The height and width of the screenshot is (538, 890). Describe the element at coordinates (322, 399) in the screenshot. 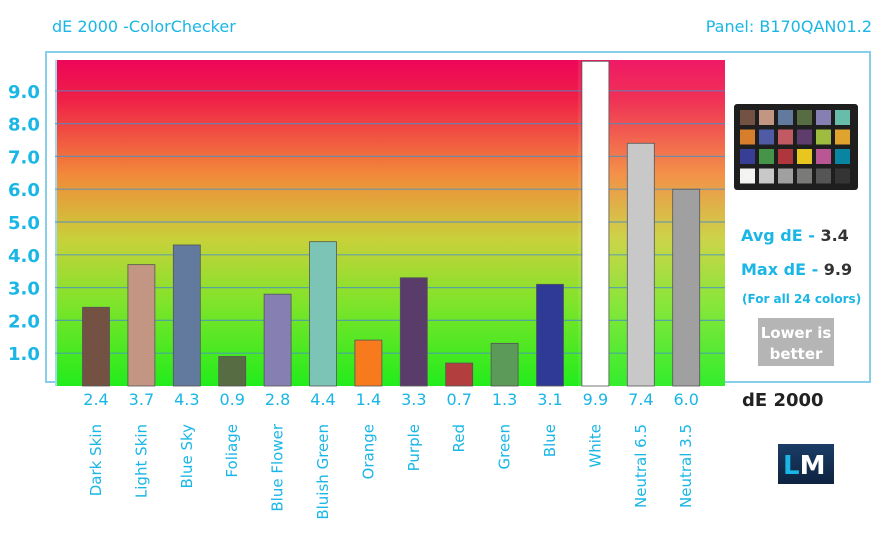

I see `value-label: 4.4` at that location.